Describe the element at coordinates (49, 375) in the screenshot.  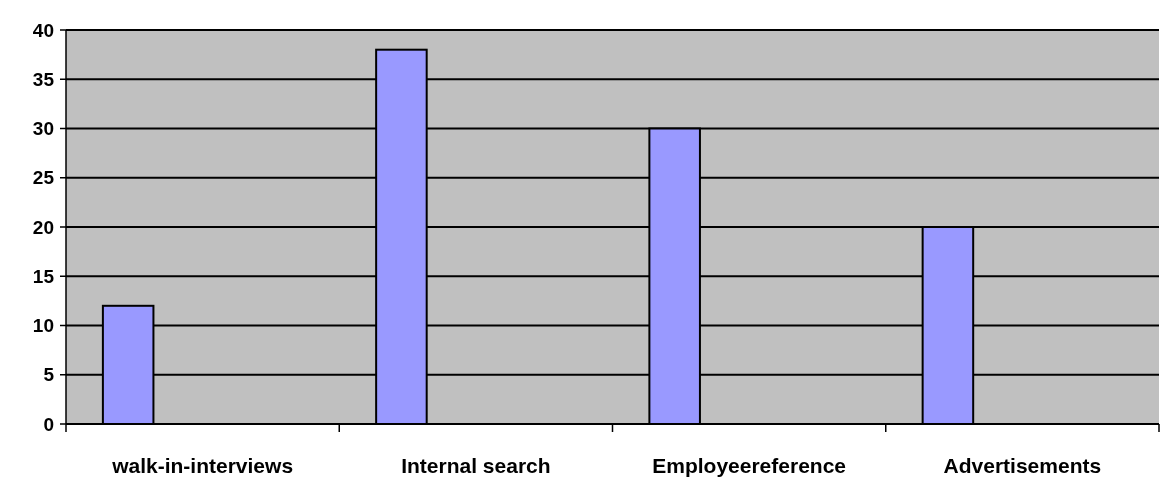
I see `y-tick-label: 5` at that location.